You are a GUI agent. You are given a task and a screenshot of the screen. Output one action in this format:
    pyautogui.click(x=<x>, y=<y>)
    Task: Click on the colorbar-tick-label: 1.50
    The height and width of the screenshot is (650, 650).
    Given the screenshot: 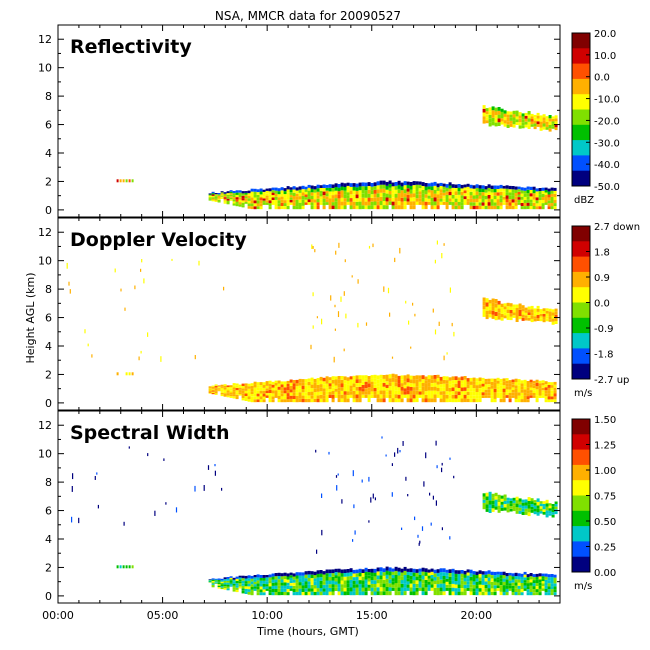 What is the action you would take?
    pyautogui.click(x=605, y=420)
    